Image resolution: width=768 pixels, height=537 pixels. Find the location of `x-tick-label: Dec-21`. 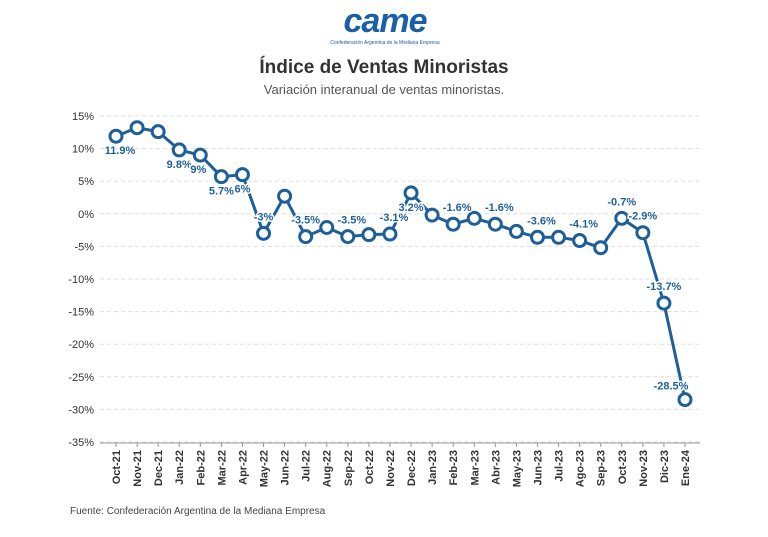

x-tick-label: Dec-21 is located at coordinates (159, 468).